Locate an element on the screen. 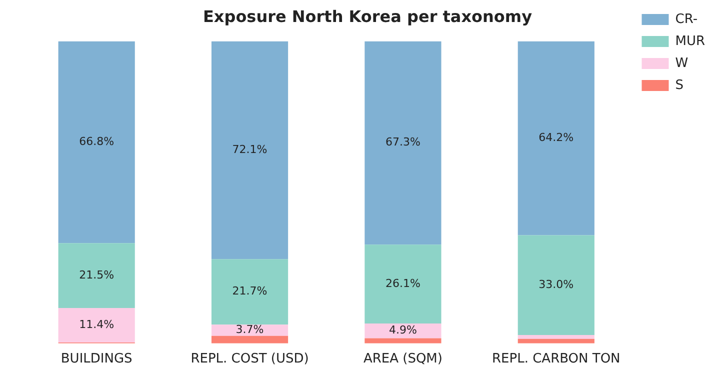 The height and width of the screenshot is (374, 721). data-label: 11.4% is located at coordinates (96, 325).